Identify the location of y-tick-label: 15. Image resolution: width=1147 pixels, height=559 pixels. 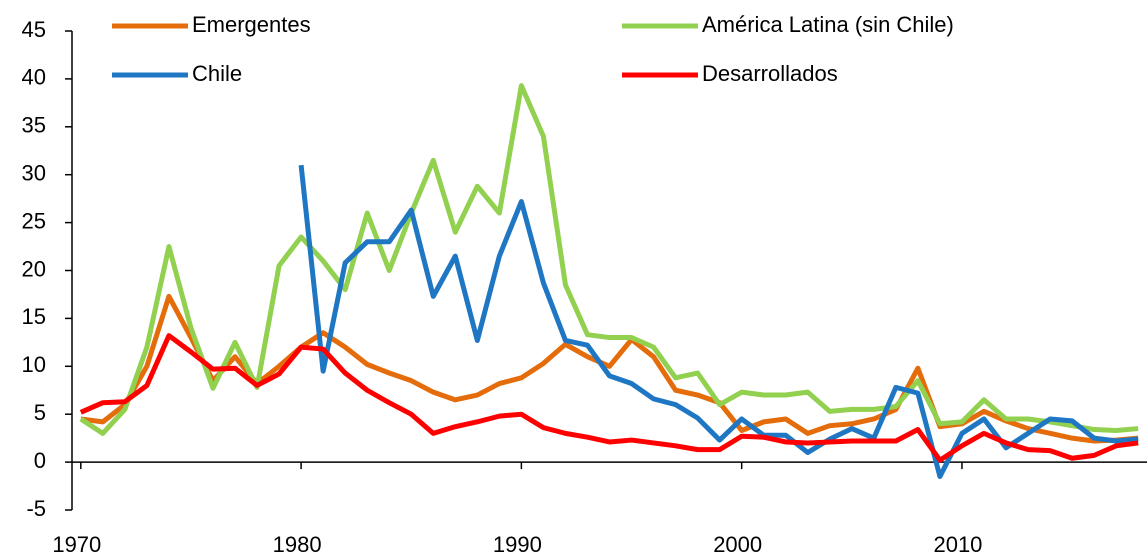
(34, 316).